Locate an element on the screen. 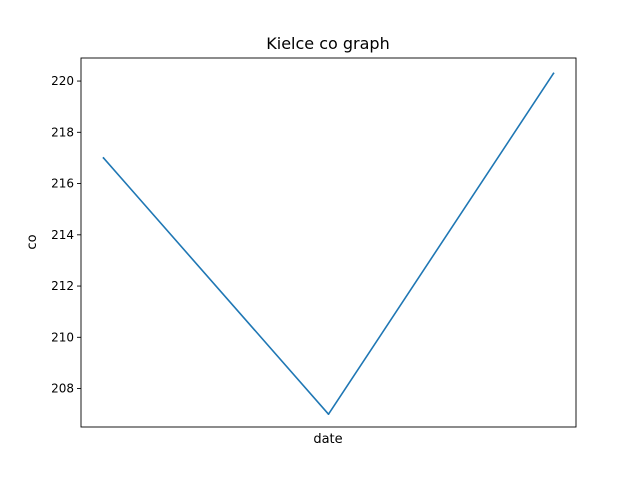 Image resolution: width=640 pixels, height=480 pixels. y-tick-label: 216 is located at coordinates (62, 184).